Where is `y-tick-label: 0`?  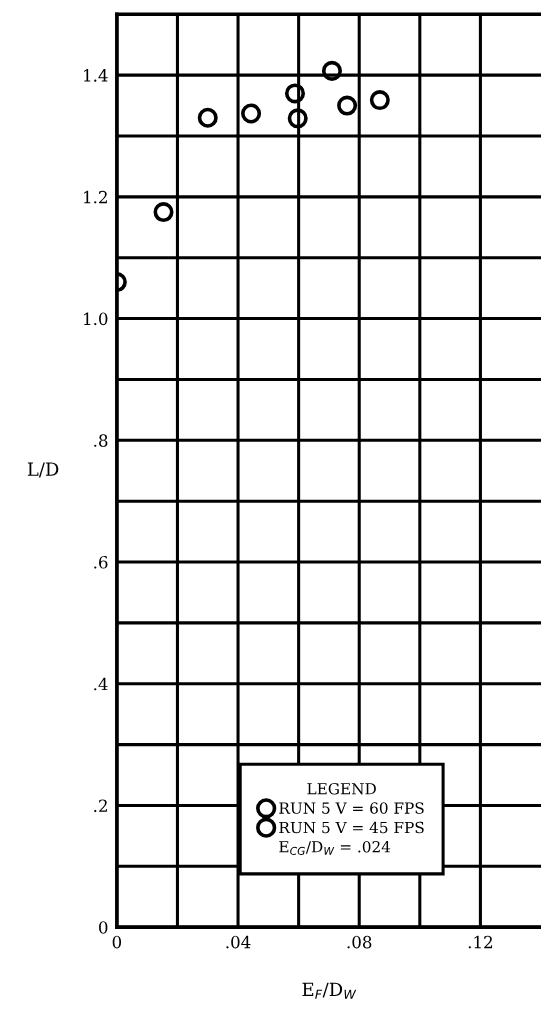 y-tick-label: 0 is located at coordinates (103, 927).